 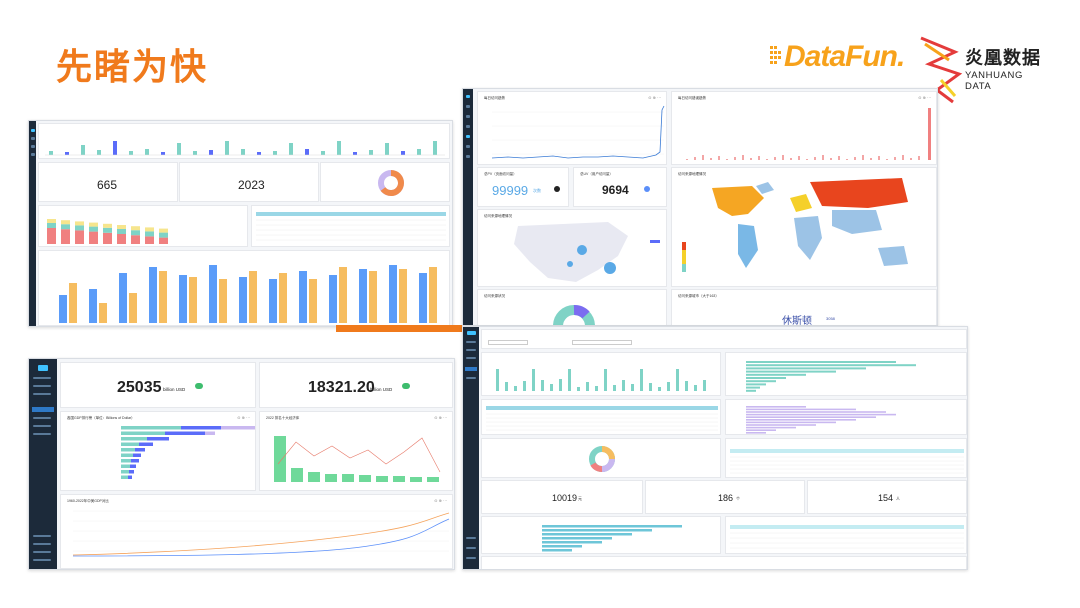 What do you see at coordinates (199, 386) in the screenshot?
I see `trend-badge` at bounding box center [199, 386].